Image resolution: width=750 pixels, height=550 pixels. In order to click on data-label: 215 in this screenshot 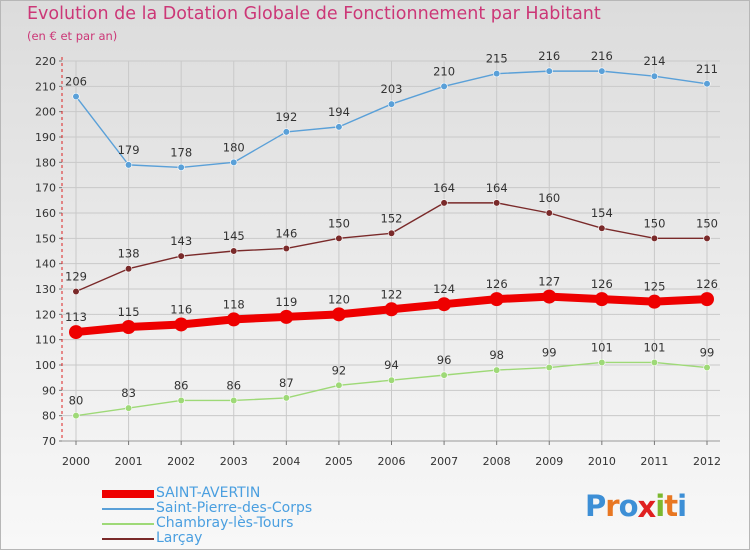, I will do `click(497, 59)`.